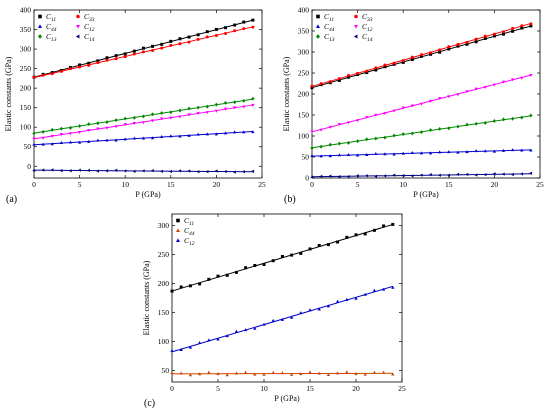  What do you see at coordinates (143, 52) in the screenshot?
I see `series-c33` at bounding box center [143, 52].